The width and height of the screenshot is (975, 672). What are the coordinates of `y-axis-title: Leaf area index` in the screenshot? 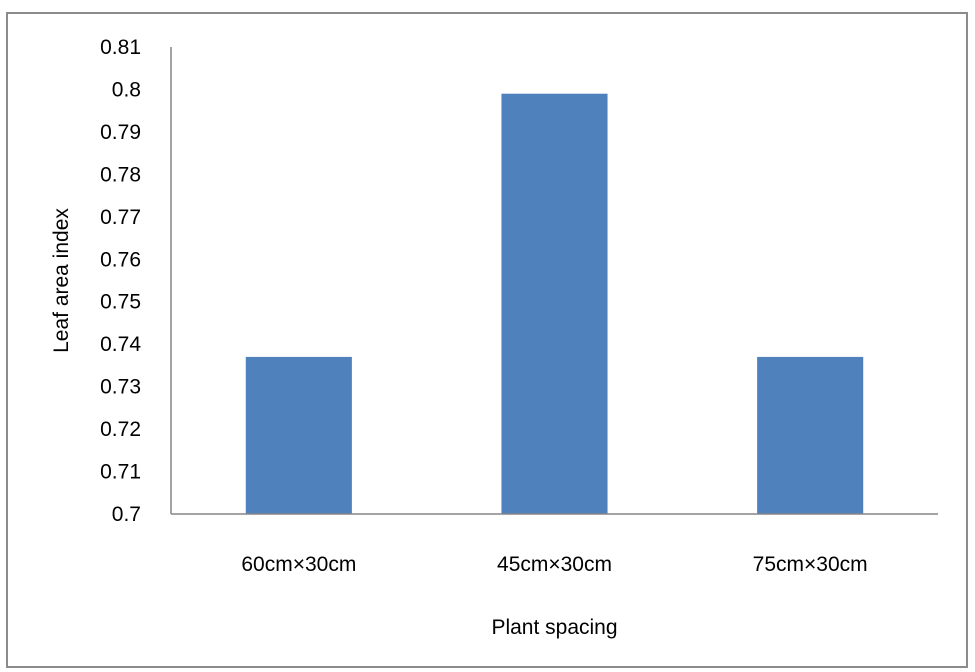 It's located at (61, 280).